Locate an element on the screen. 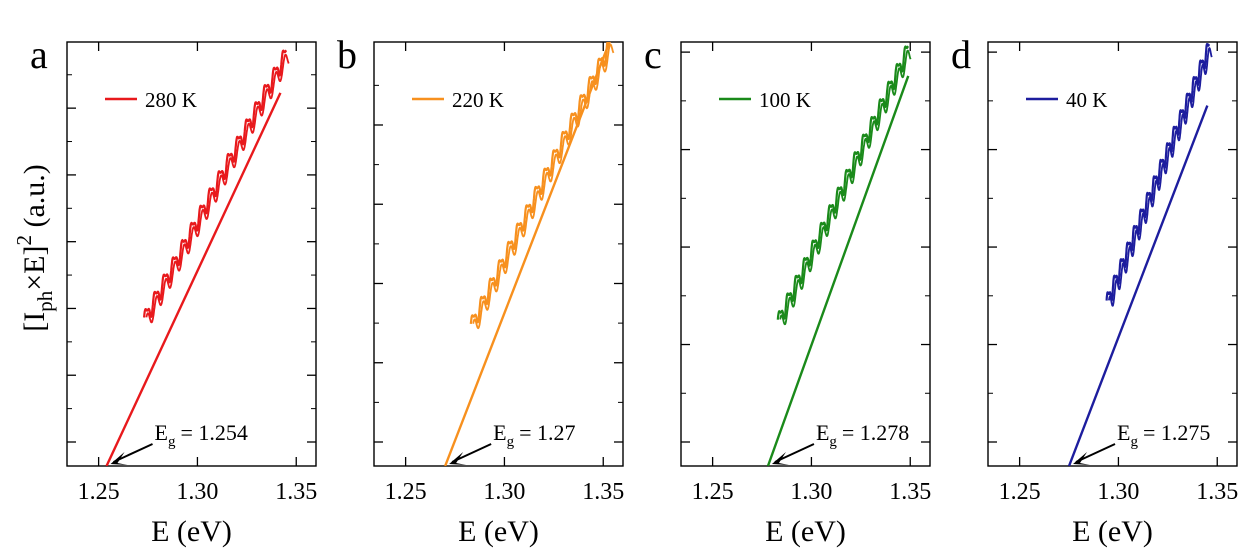 This screenshot has width=1248, height=559. legend-label: 280 K is located at coordinates (171, 100).